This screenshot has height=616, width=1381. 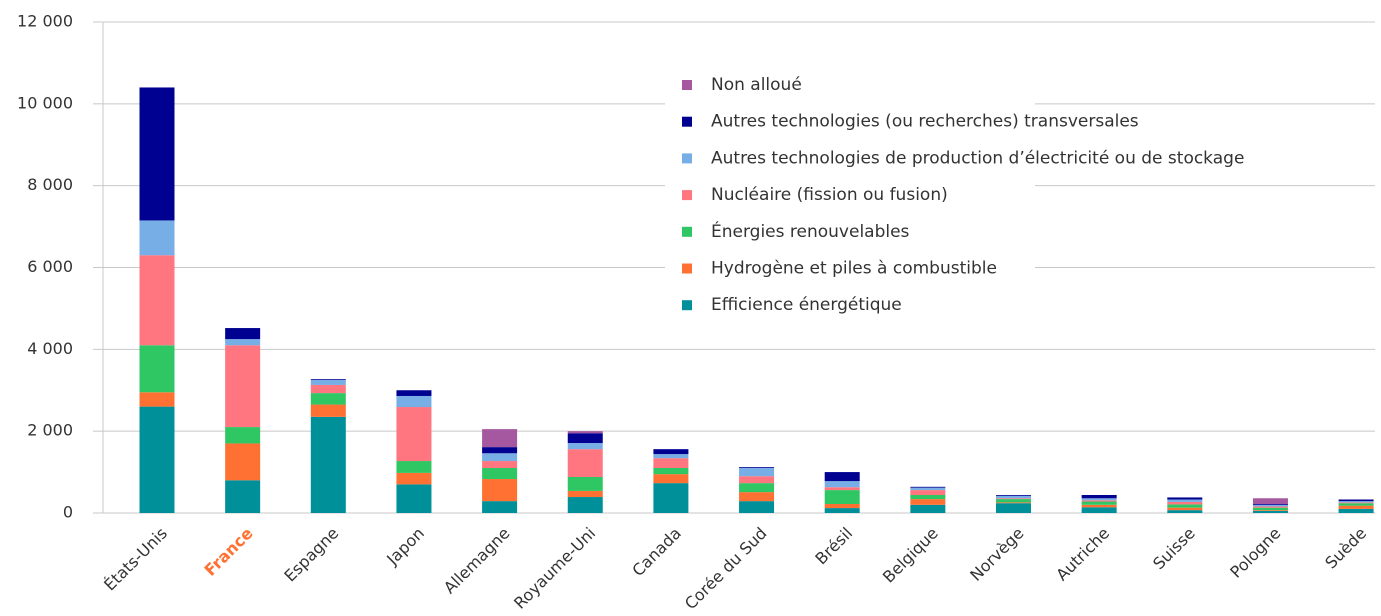 What do you see at coordinates (656, 552) in the screenshot?
I see `x-tick-label: Canada` at bounding box center [656, 552].